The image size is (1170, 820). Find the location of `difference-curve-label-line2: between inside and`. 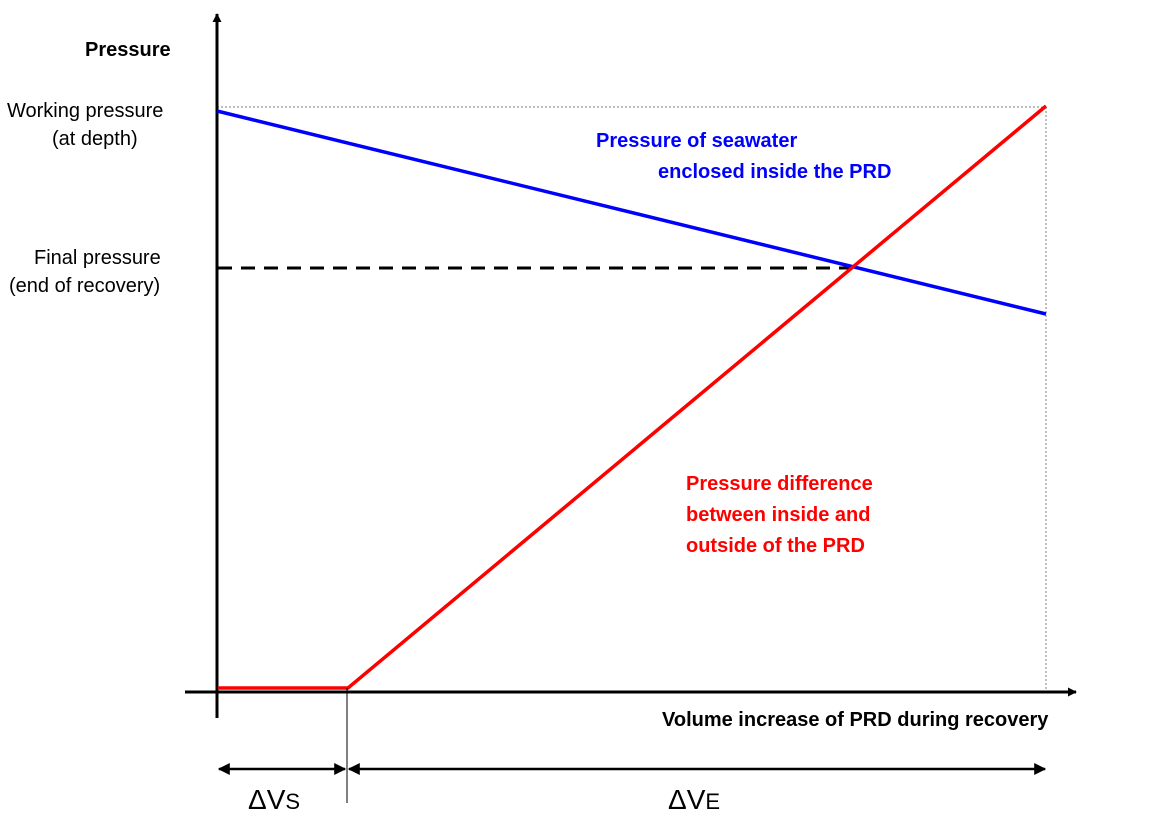

difference-curve-label-line2: between inside and is located at coordinates (778, 515).